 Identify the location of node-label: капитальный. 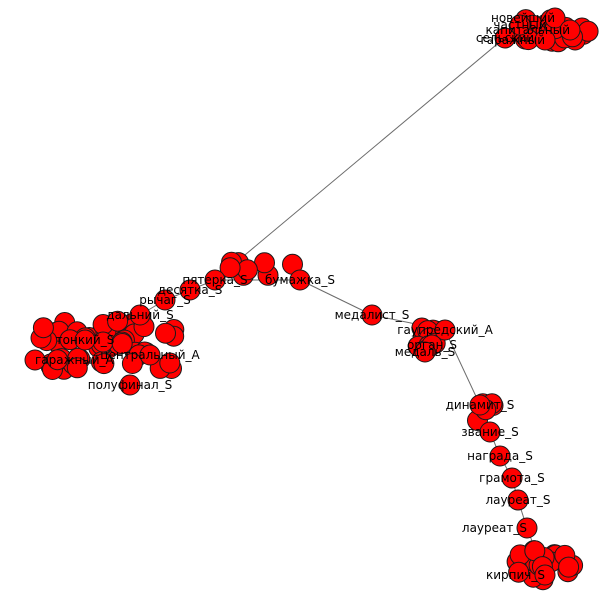
(528, 30).